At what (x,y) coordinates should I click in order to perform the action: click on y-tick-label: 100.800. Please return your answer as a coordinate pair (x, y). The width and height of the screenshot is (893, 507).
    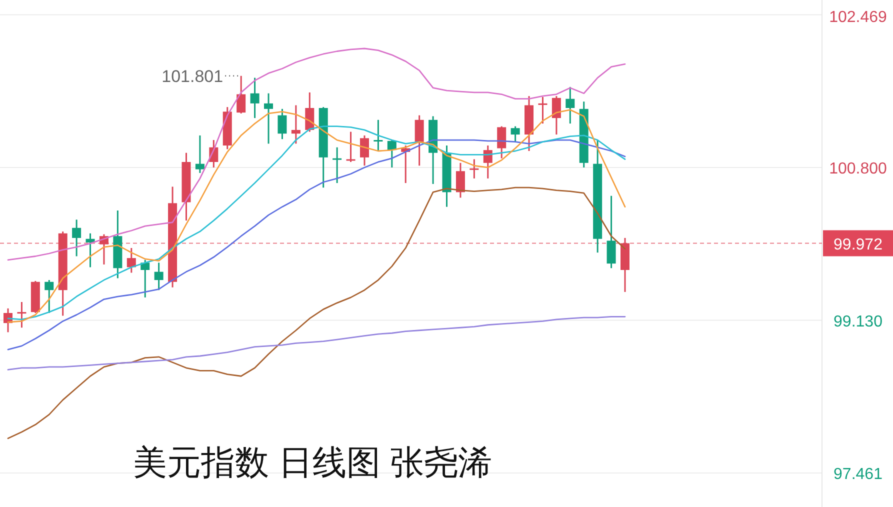
    Looking at the image, I should click on (858, 169).